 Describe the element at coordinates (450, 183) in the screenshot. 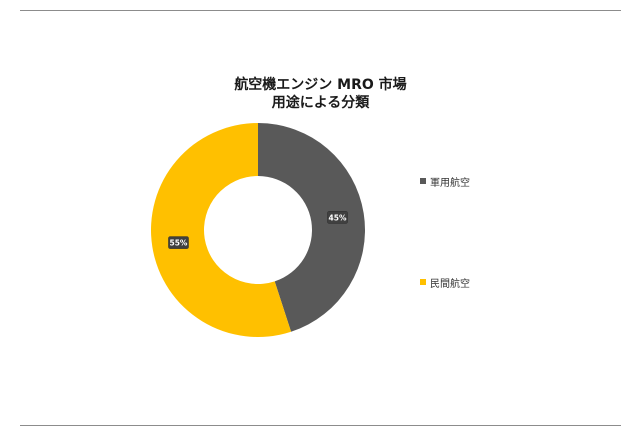

I see `legend-label-military: 軍用航空` at that location.